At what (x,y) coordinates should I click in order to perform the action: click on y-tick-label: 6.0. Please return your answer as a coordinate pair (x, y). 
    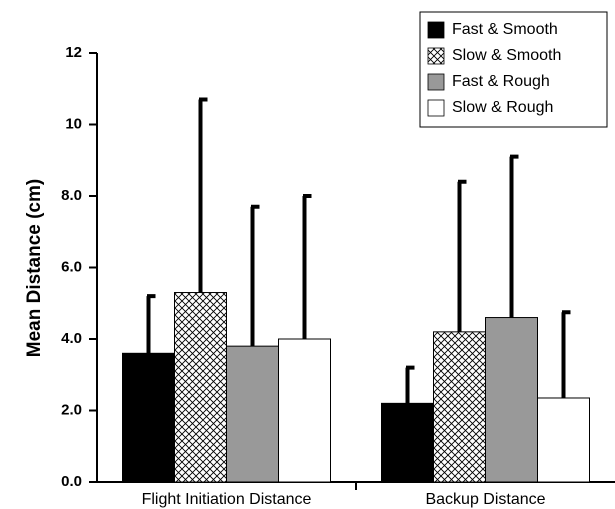
    Looking at the image, I should click on (71, 266).